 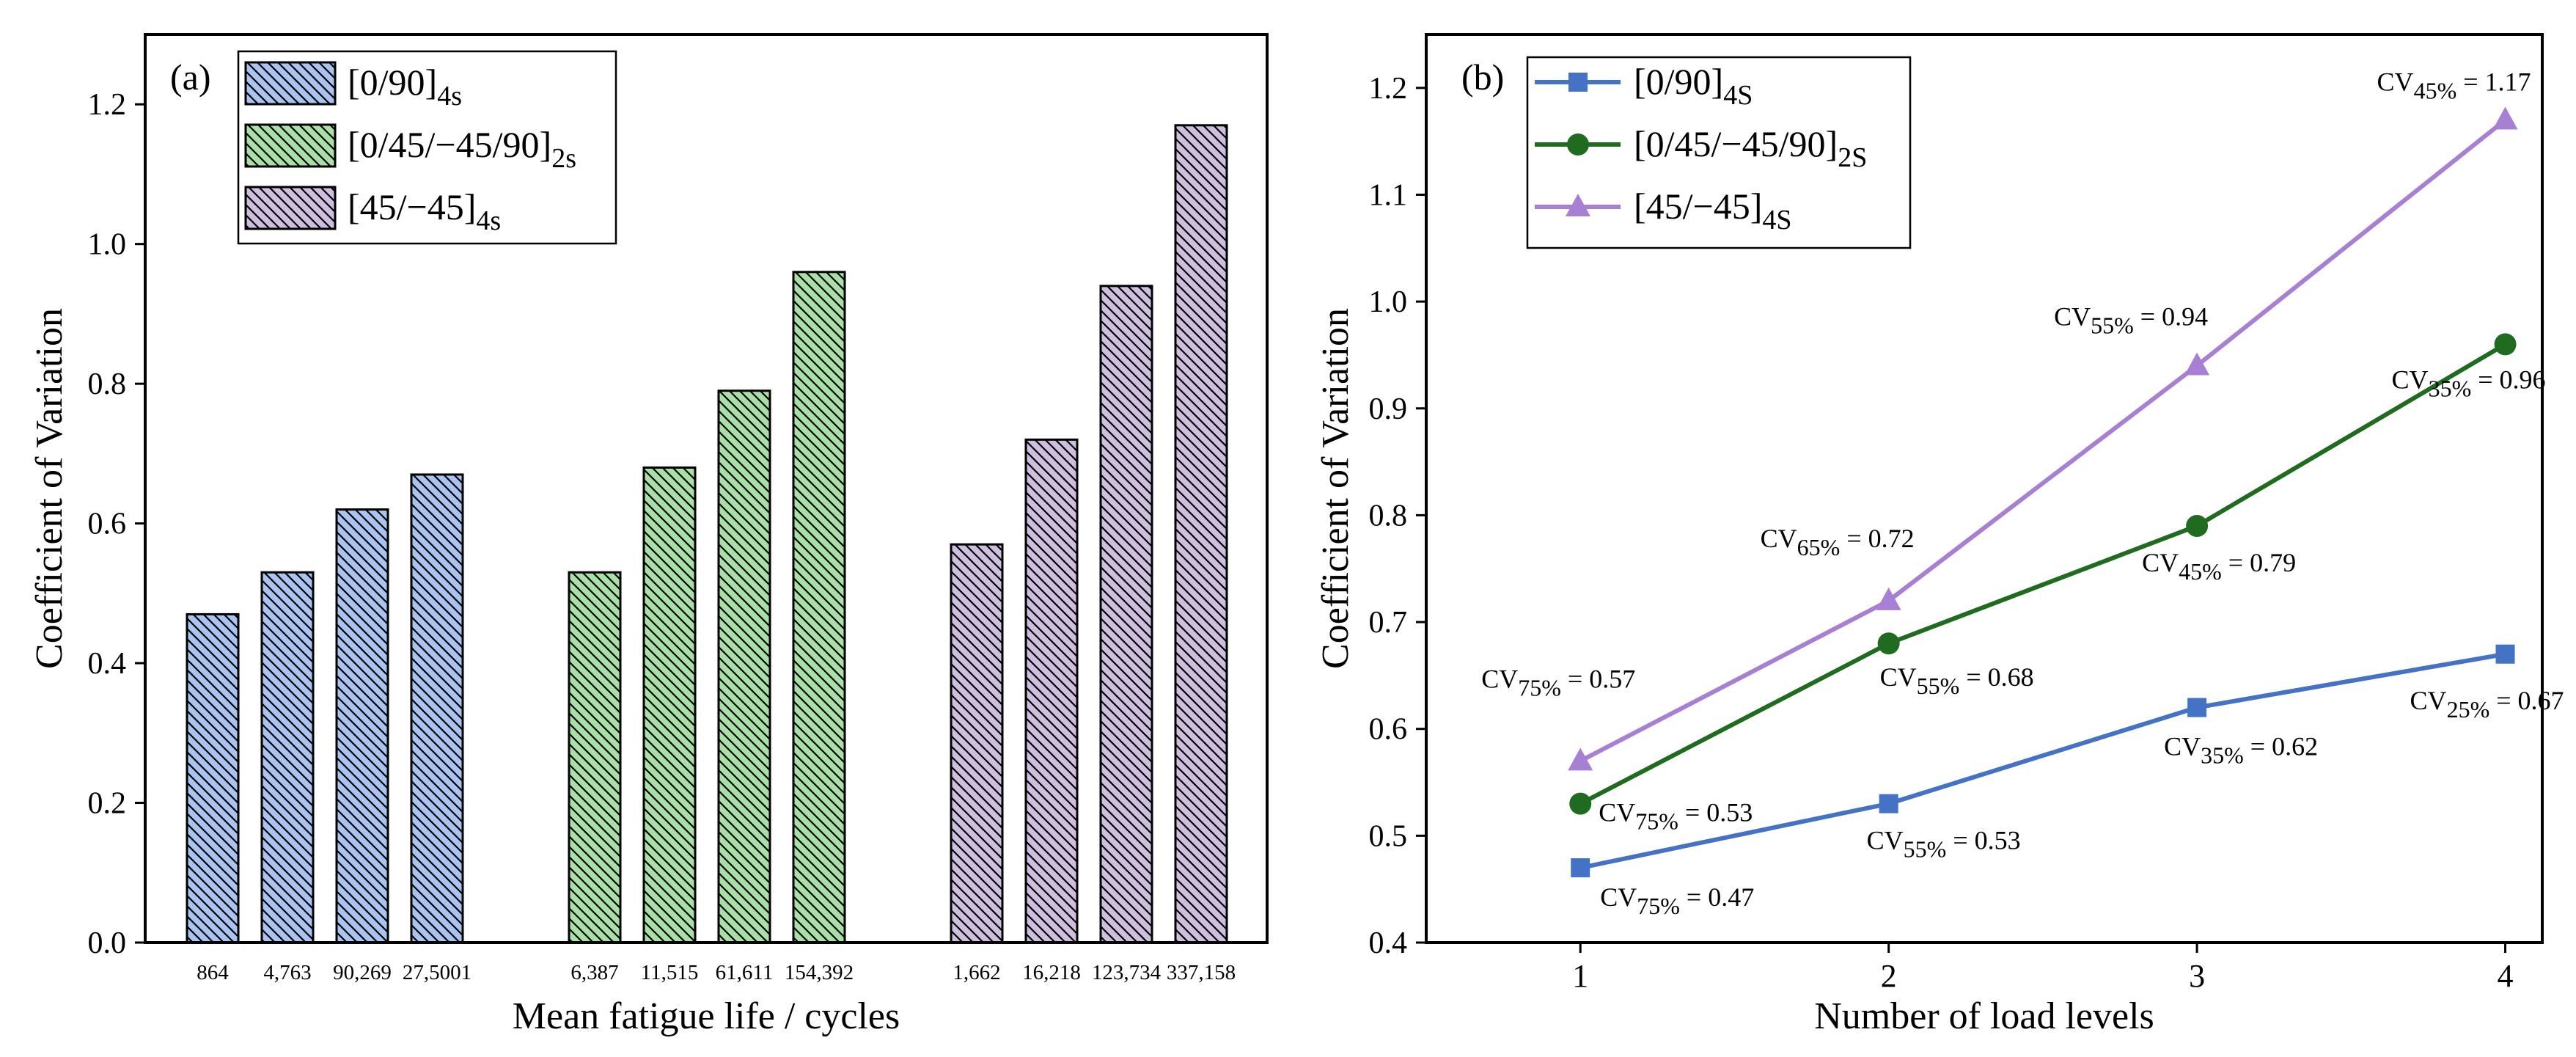 I want to click on x-tick-label: 27,5001, so click(x=437, y=973).